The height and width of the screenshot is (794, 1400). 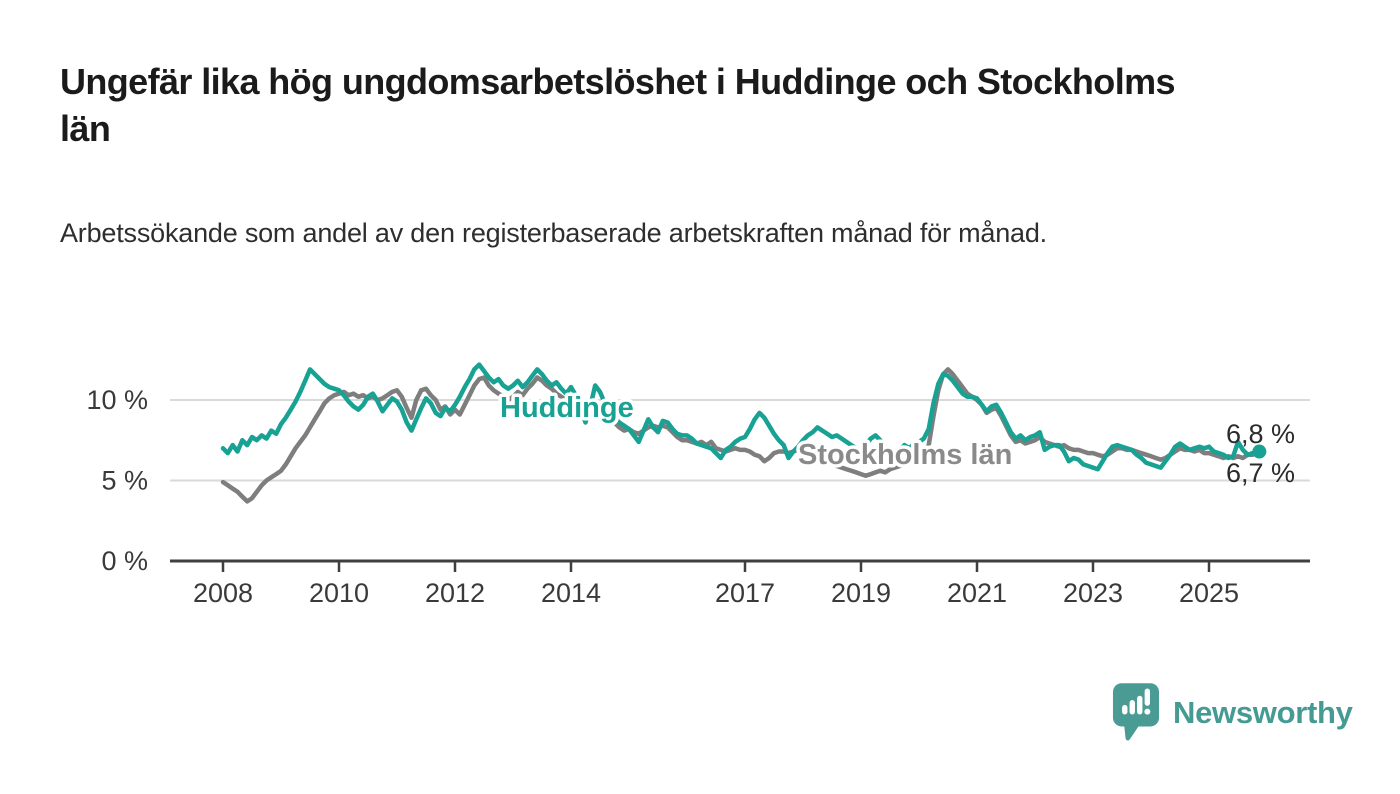 I want to click on x-axis-label-2021: 2021, so click(x=977, y=593).